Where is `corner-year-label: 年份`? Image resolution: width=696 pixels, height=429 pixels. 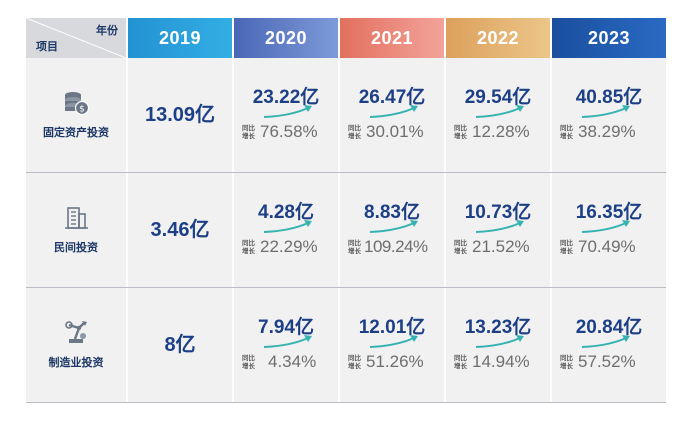
corner-year-label: 年份 is located at coordinates (107, 30).